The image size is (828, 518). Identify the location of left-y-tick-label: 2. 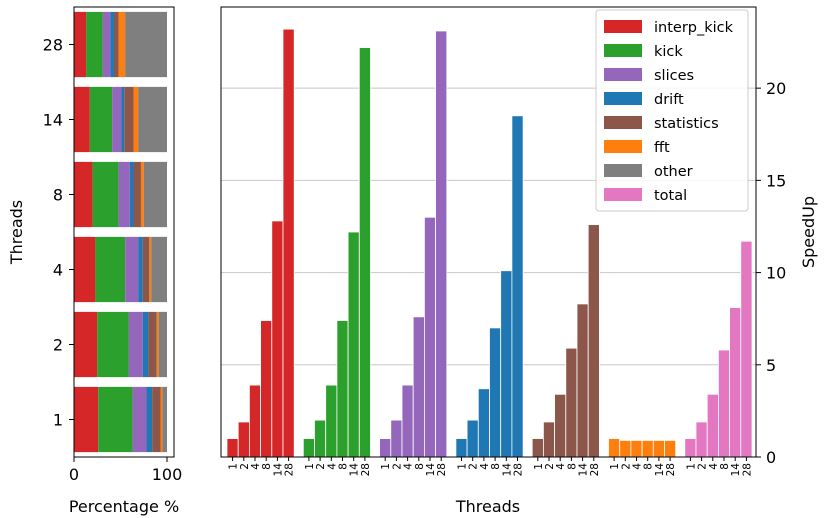
(58, 345).